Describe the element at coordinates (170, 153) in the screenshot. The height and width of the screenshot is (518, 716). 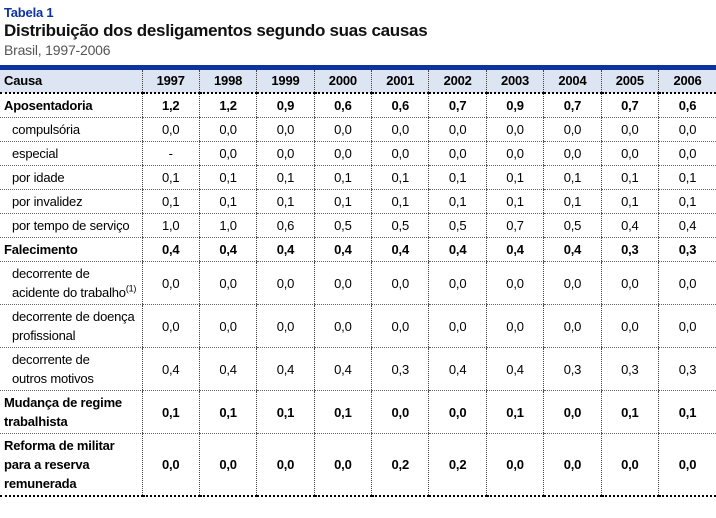
I see `value-cell: -` at that location.